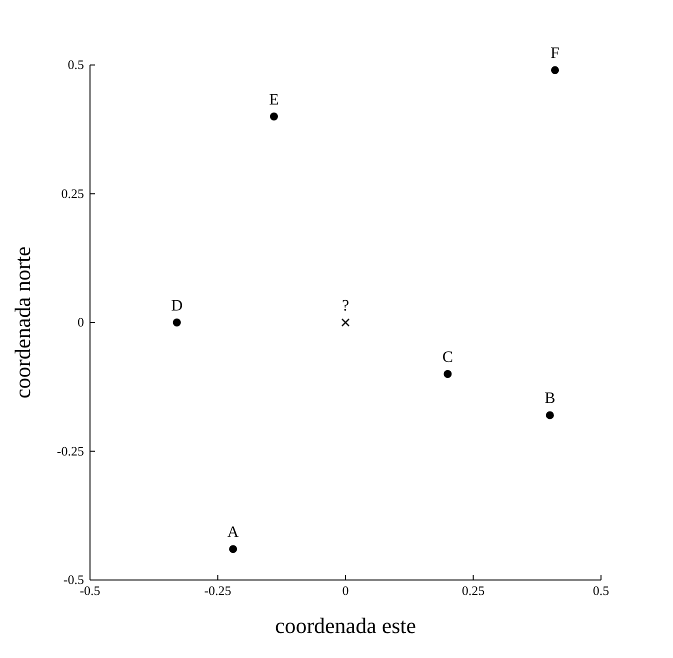 The width and height of the screenshot is (673, 658). I want to click on x-tick-label: 0.5, so click(601, 590).